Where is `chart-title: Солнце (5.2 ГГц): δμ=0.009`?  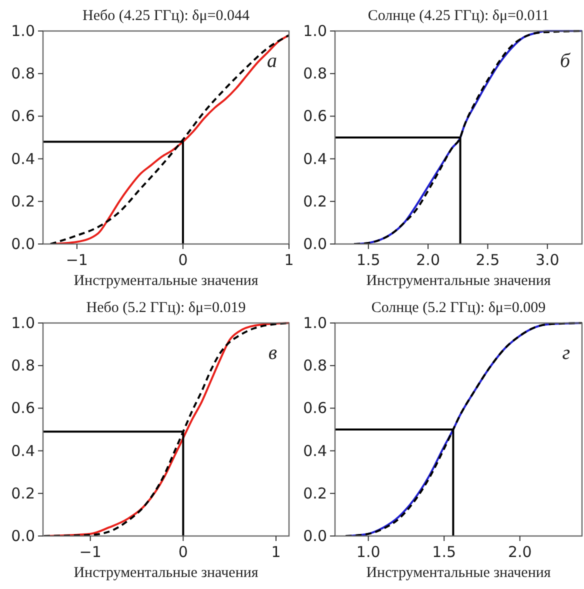
chart-title: Солнце (5.2 ГГц): δμ=0.009 is located at coordinates (458, 308).